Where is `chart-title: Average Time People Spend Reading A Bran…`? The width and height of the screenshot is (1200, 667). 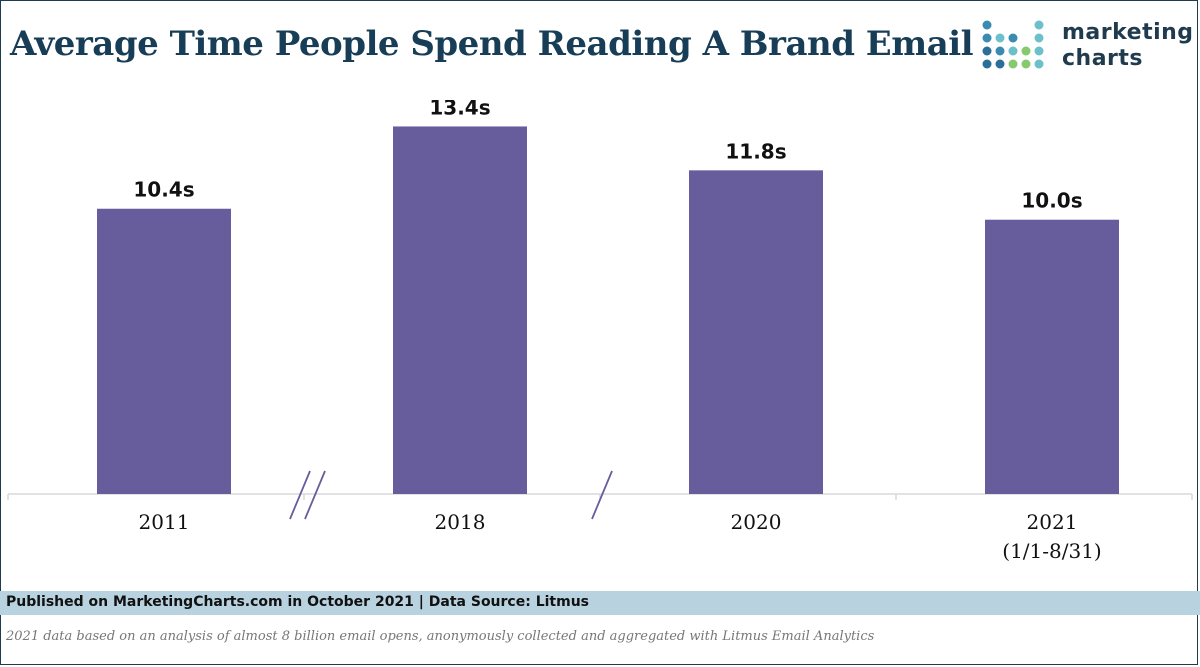
chart-title: Average Time People Spend Reading A Bran… is located at coordinates (492, 44).